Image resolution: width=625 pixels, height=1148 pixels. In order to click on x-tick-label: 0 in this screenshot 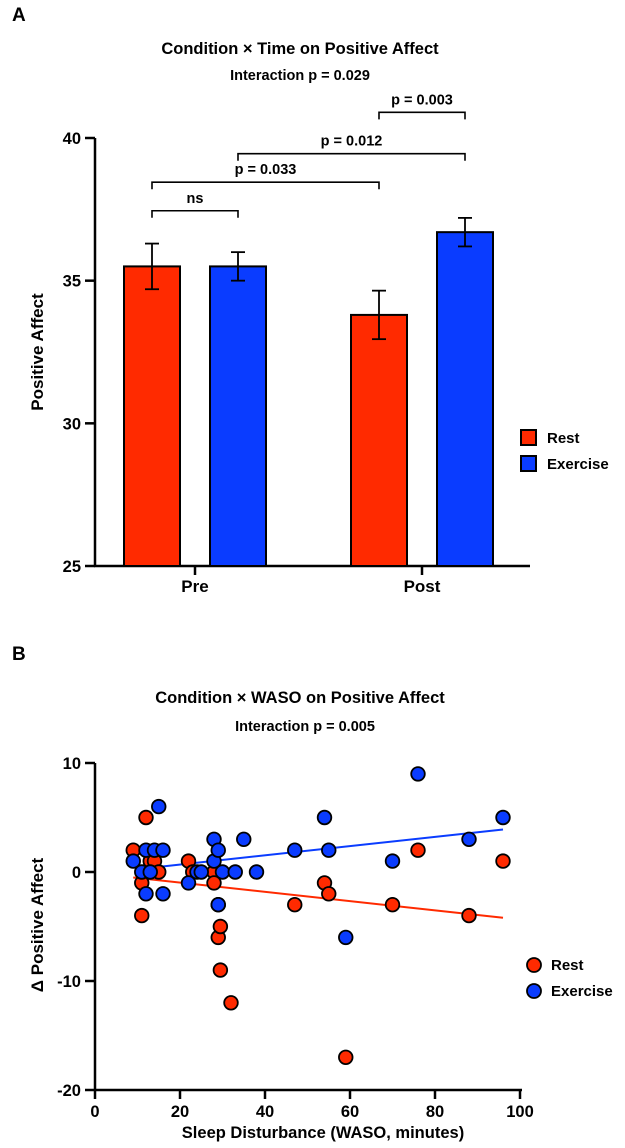, I will do `click(94, 1112)`.